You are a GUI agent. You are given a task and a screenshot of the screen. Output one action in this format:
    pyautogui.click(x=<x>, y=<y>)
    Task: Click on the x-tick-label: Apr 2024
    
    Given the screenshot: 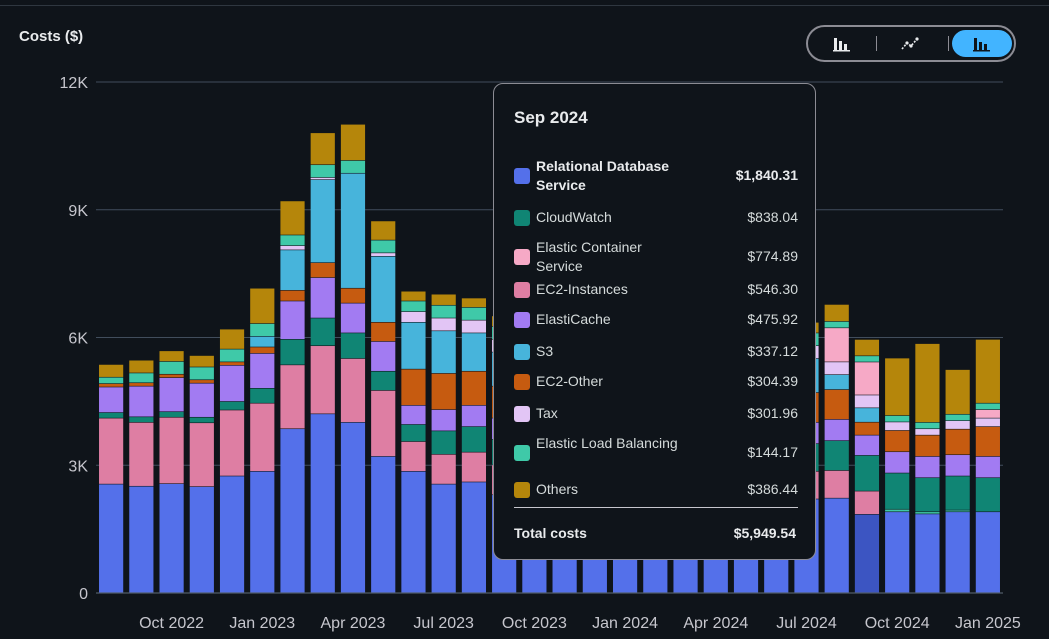 What is the action you would take?
    pyautogui.click(x=715, y=623)
    